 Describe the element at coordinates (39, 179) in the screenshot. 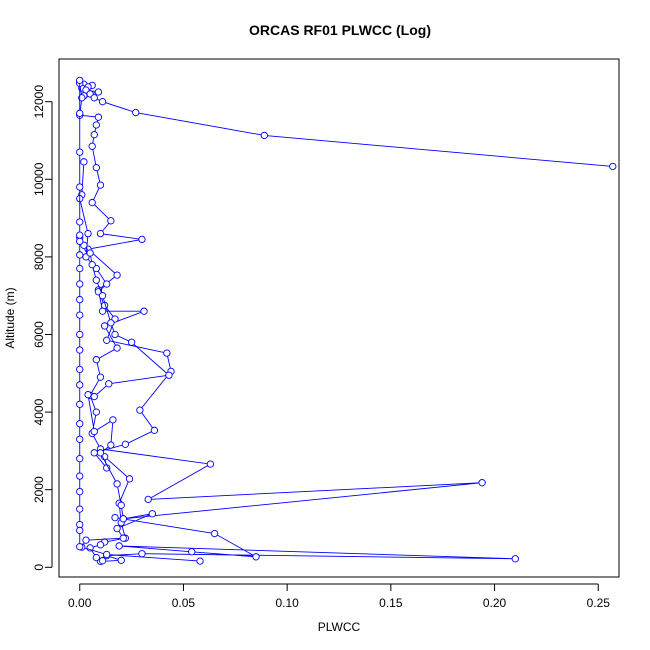

I see `y-tick-label: 10000` at that location.